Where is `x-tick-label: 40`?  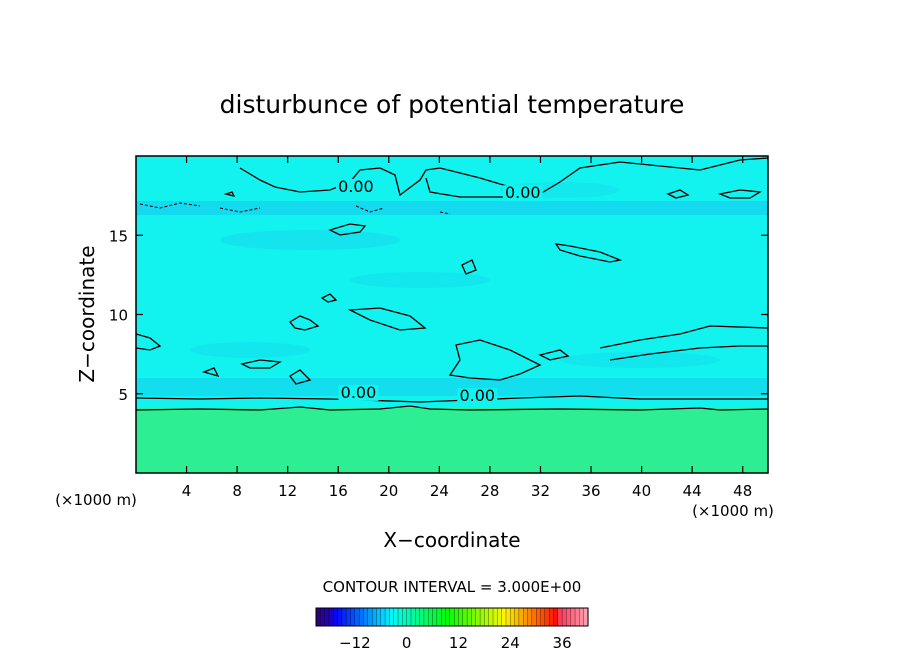 x-tick-label: 40 is located at coordinates (641, 491).